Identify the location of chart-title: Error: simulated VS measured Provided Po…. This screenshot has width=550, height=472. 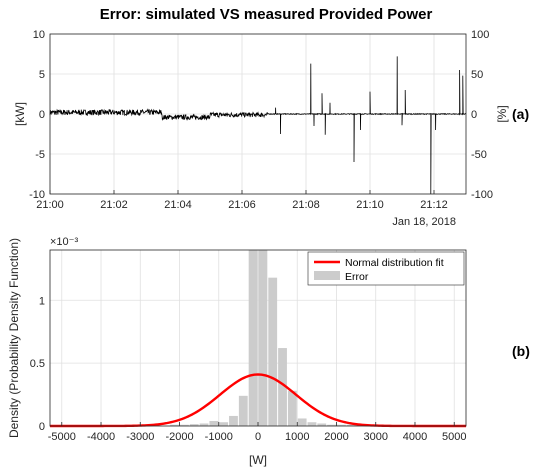
(266, 14).